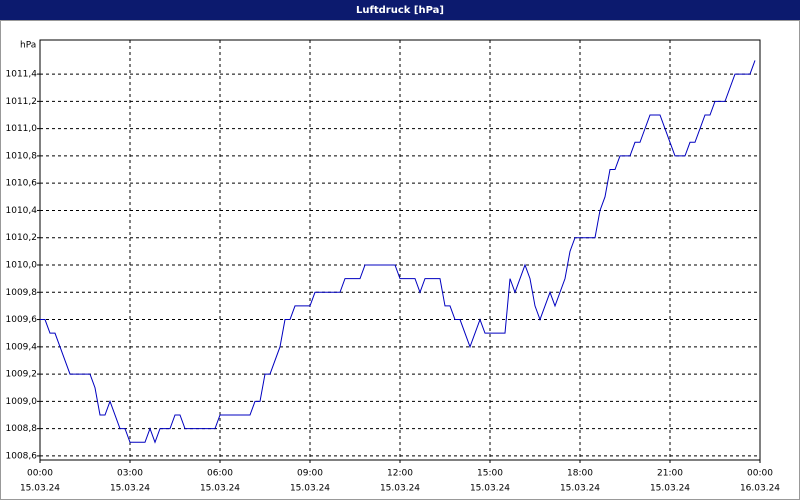 This screenshot has width=800, height=500. I want to click on x-tick-label: 12:00, so click(400, 474).